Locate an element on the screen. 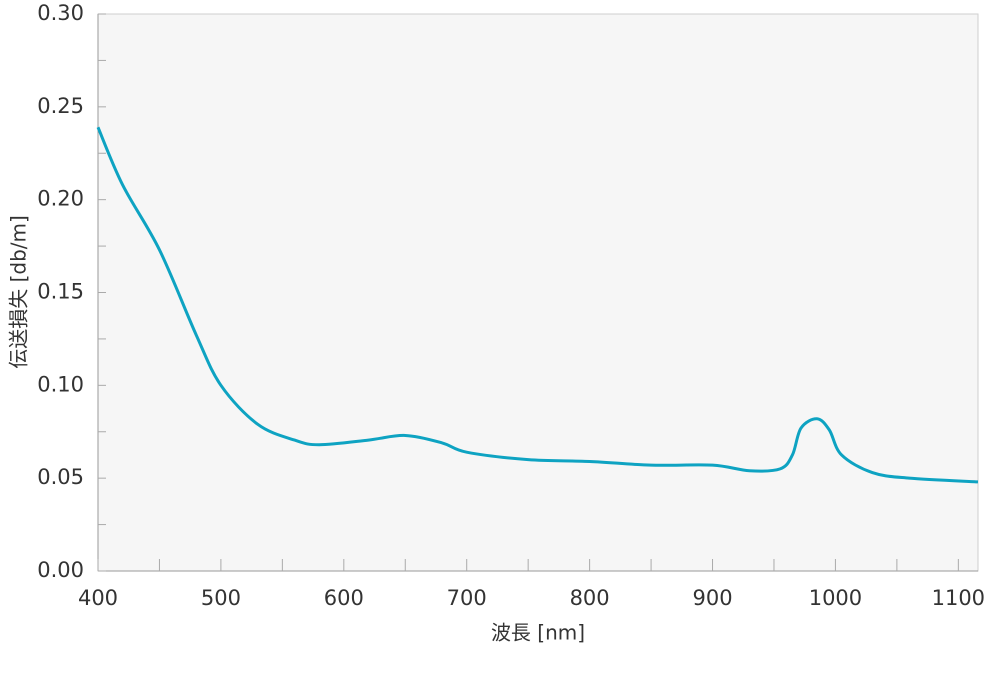 The width and height of the screenshot is (1000, 682). x-tick-label: 500 is located at coordinates (221, 598).